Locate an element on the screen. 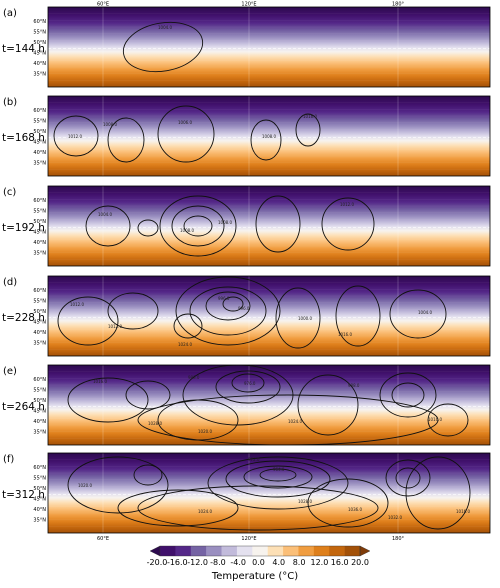 This screenshot has width=500, height=588. colorbar-tick-label: -4.0 is located at coordinates (238, 562).